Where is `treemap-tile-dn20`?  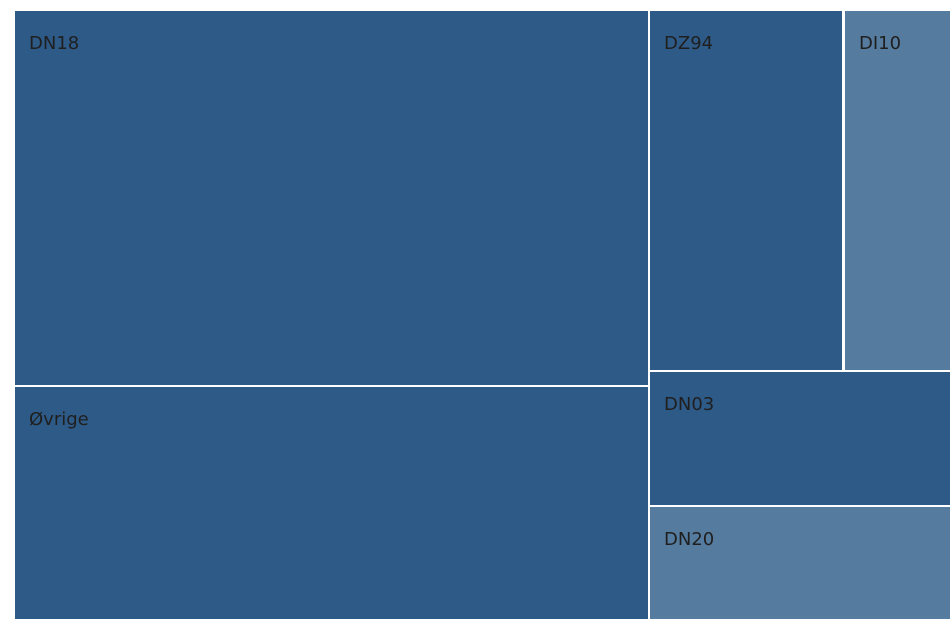 treemap-tile-dn20 is located at coordinates (800, 563).